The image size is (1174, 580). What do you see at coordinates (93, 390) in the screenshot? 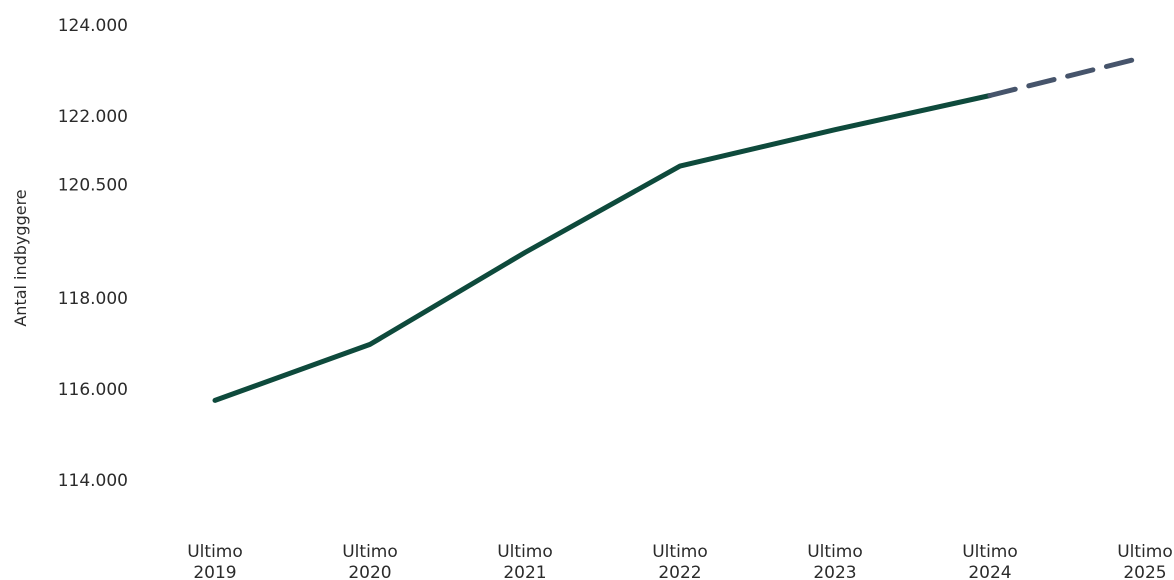
I see `y-tick-label: 116.000` at bounding box center [93, 390].